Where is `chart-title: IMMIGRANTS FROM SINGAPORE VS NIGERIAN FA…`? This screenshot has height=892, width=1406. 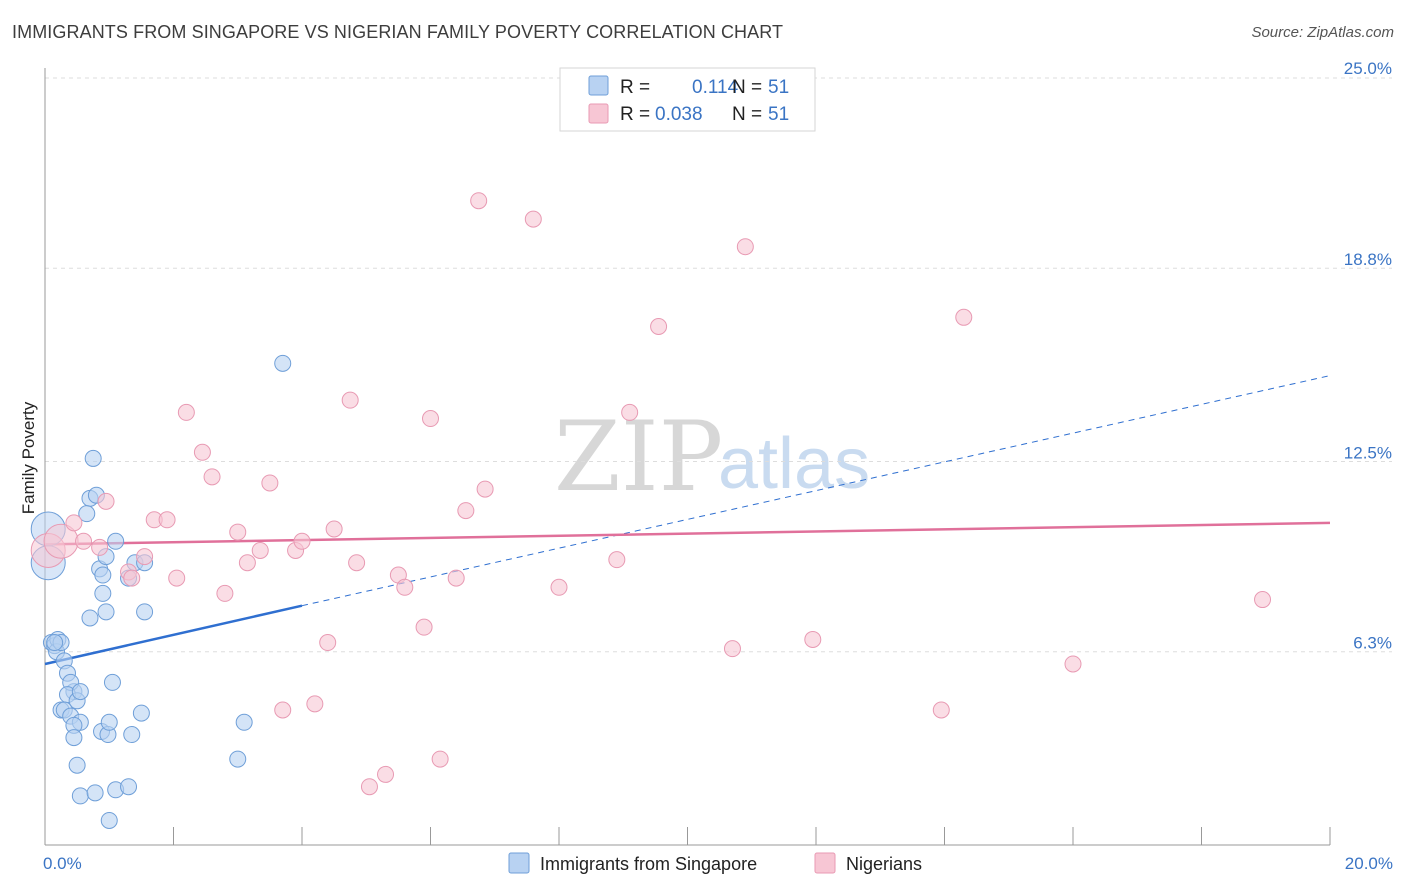
chart-title: IMMIGRANTS FROM SINGAPORE VS NIGERIAN FA… is located at coordinates (398, 32).